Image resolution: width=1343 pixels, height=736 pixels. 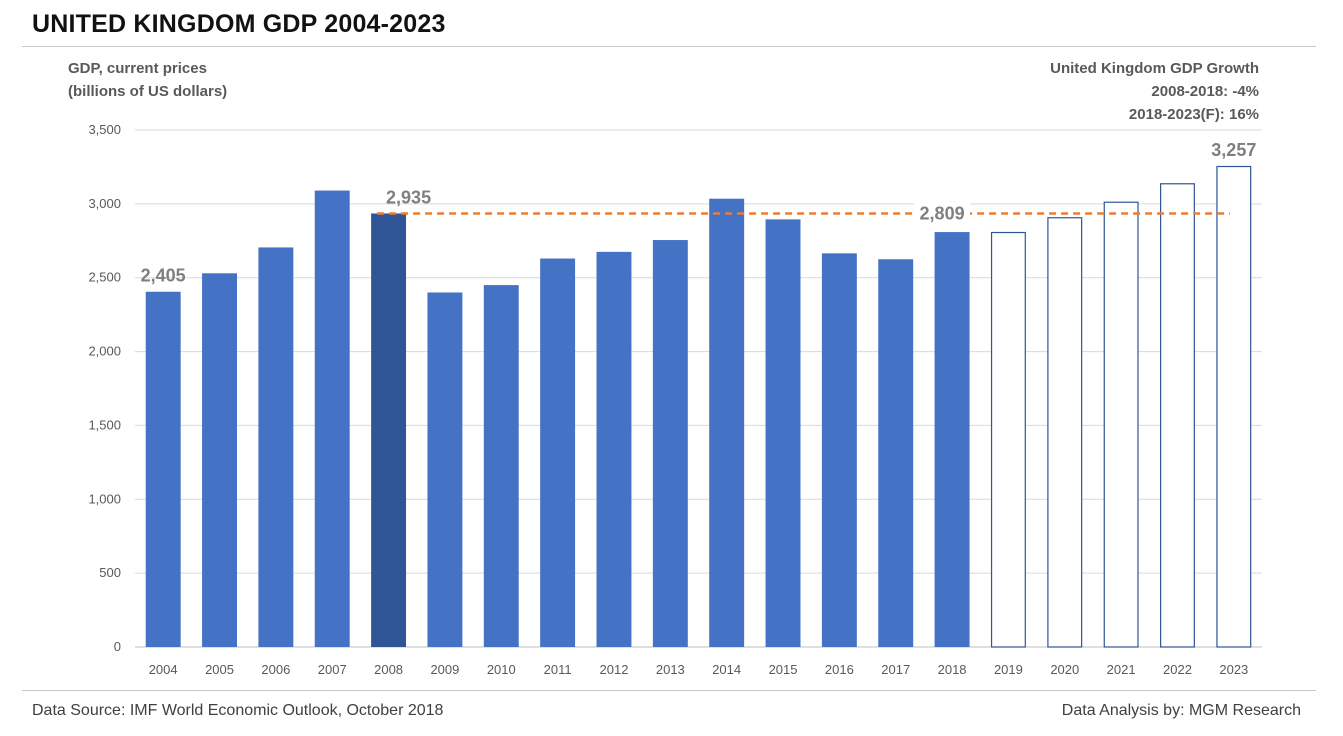 What do you see at coordinates (104, 424) in the screenshot?
I see `y-tick-label: 1,500` at bounding box center [104, 424].